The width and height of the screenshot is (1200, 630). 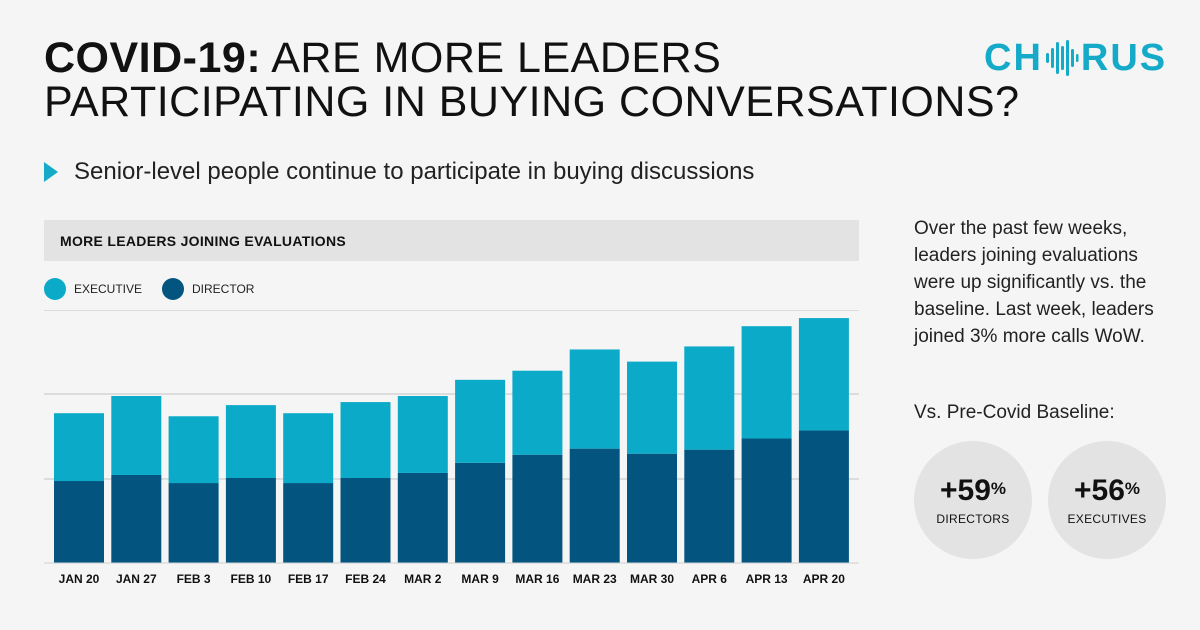 What do you see at coordinates (496, 58) in the screenshot?
I see `title-line1: ARE MORE LEADERS` at bounding box center [496, 58].